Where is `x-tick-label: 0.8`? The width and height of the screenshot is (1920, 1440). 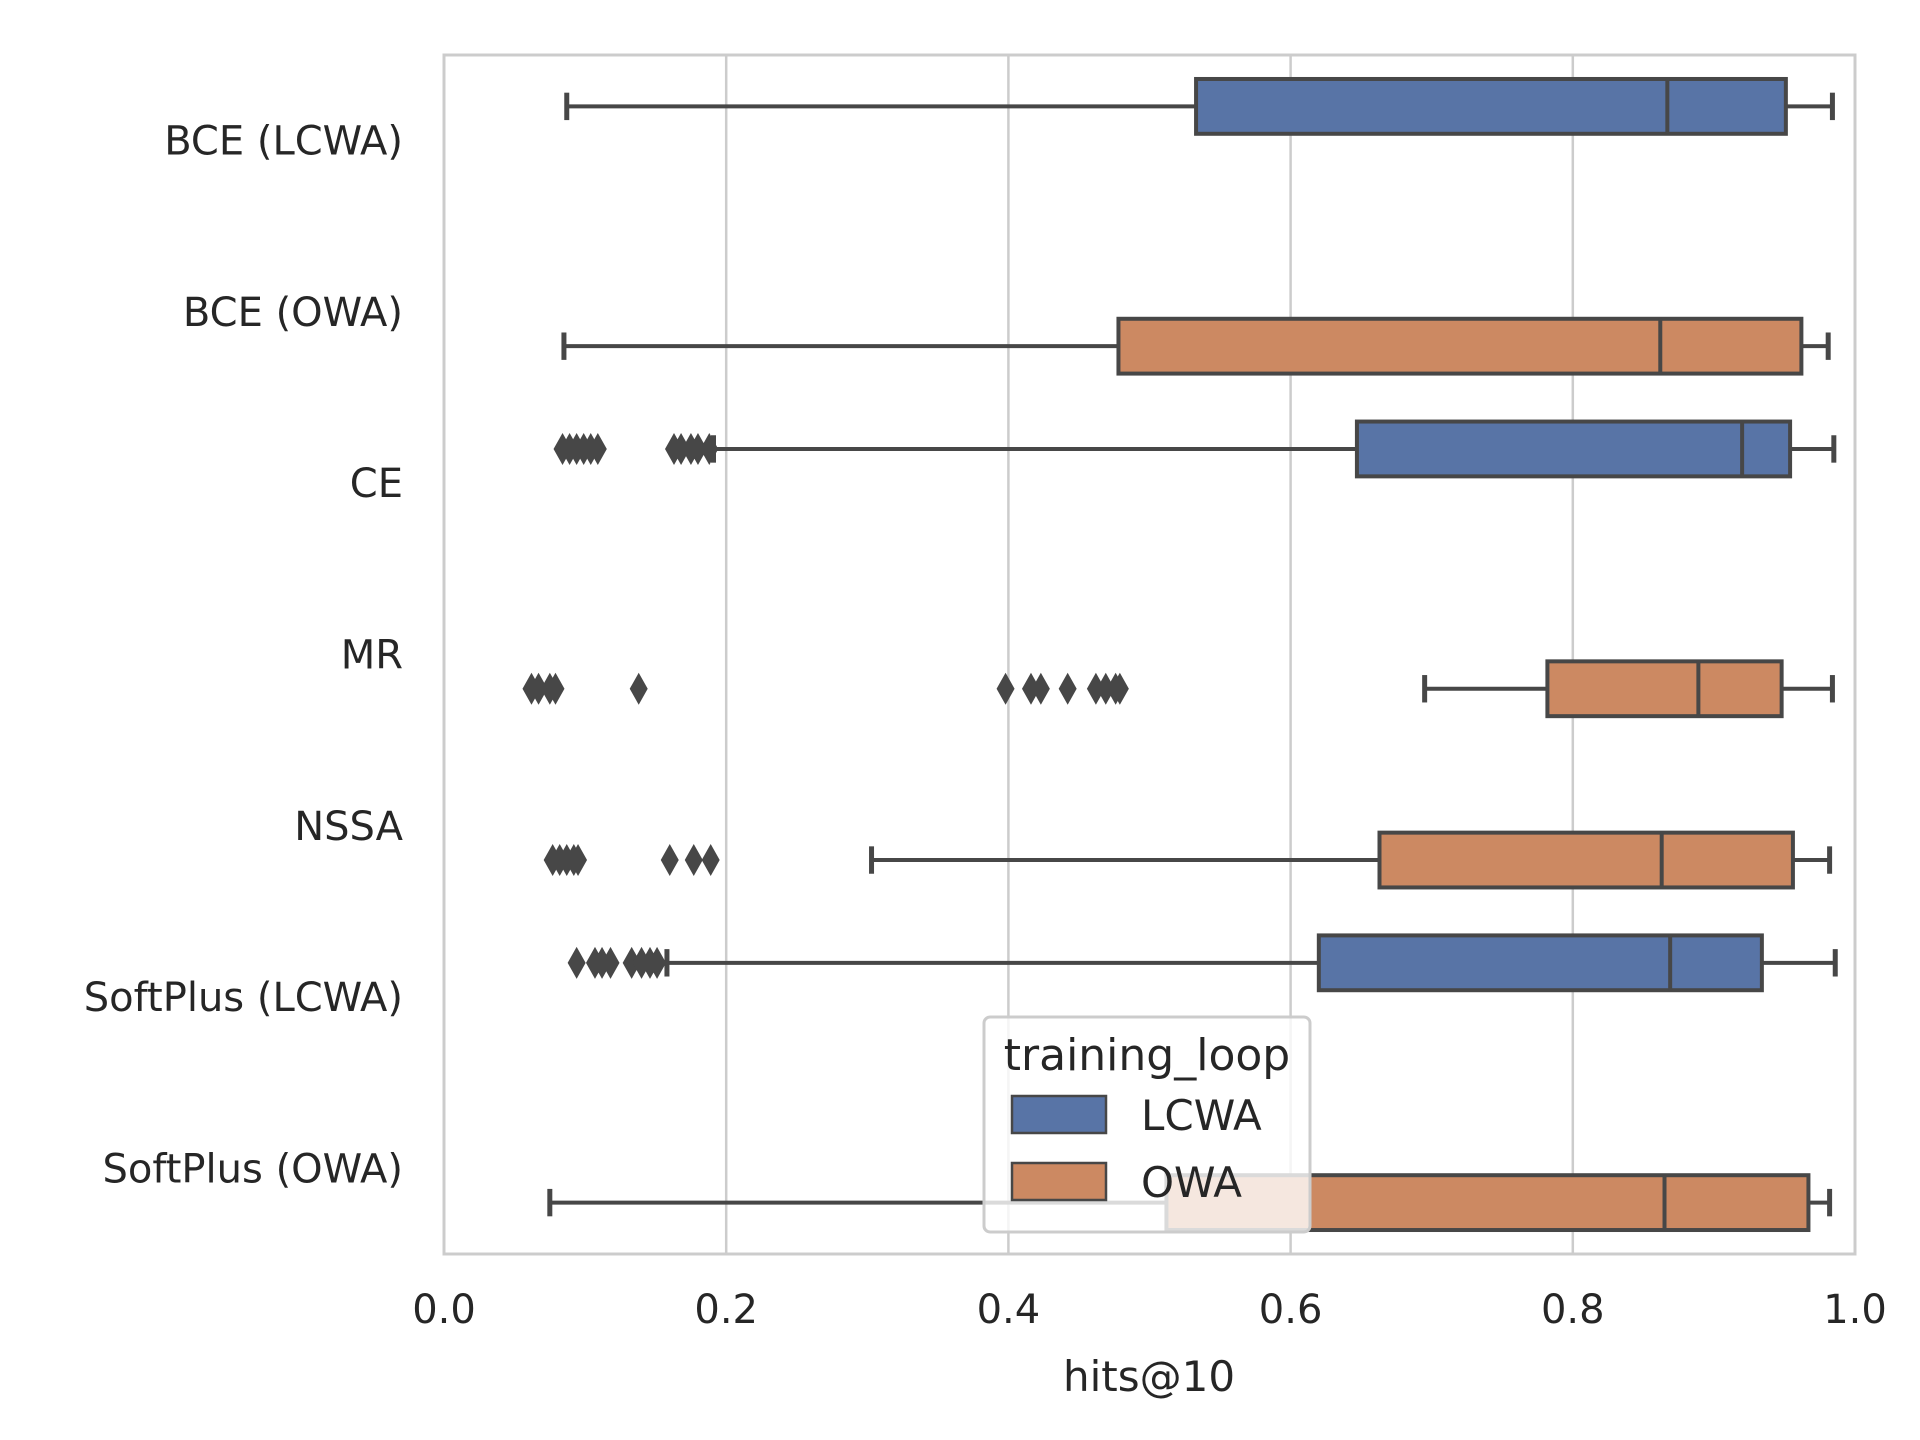
x-tick-label: 0.8 is located at coordinates (1573, 1310).